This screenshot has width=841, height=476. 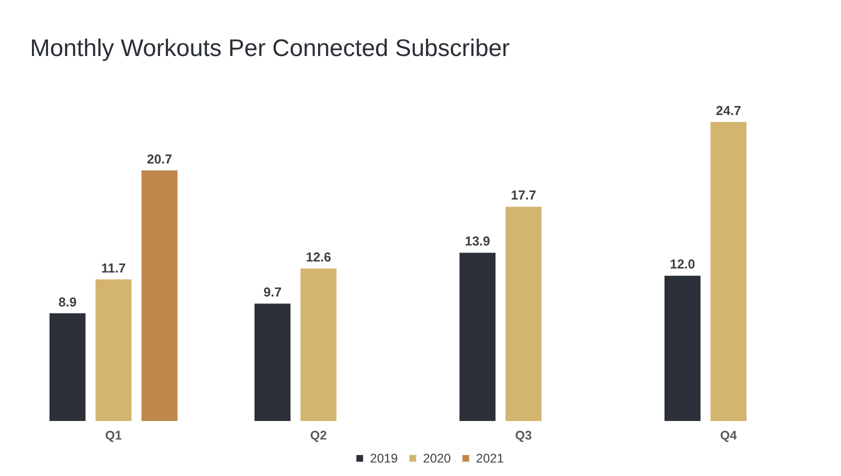 I want to click on data-label: 20.7, so click(x=159, y=158).